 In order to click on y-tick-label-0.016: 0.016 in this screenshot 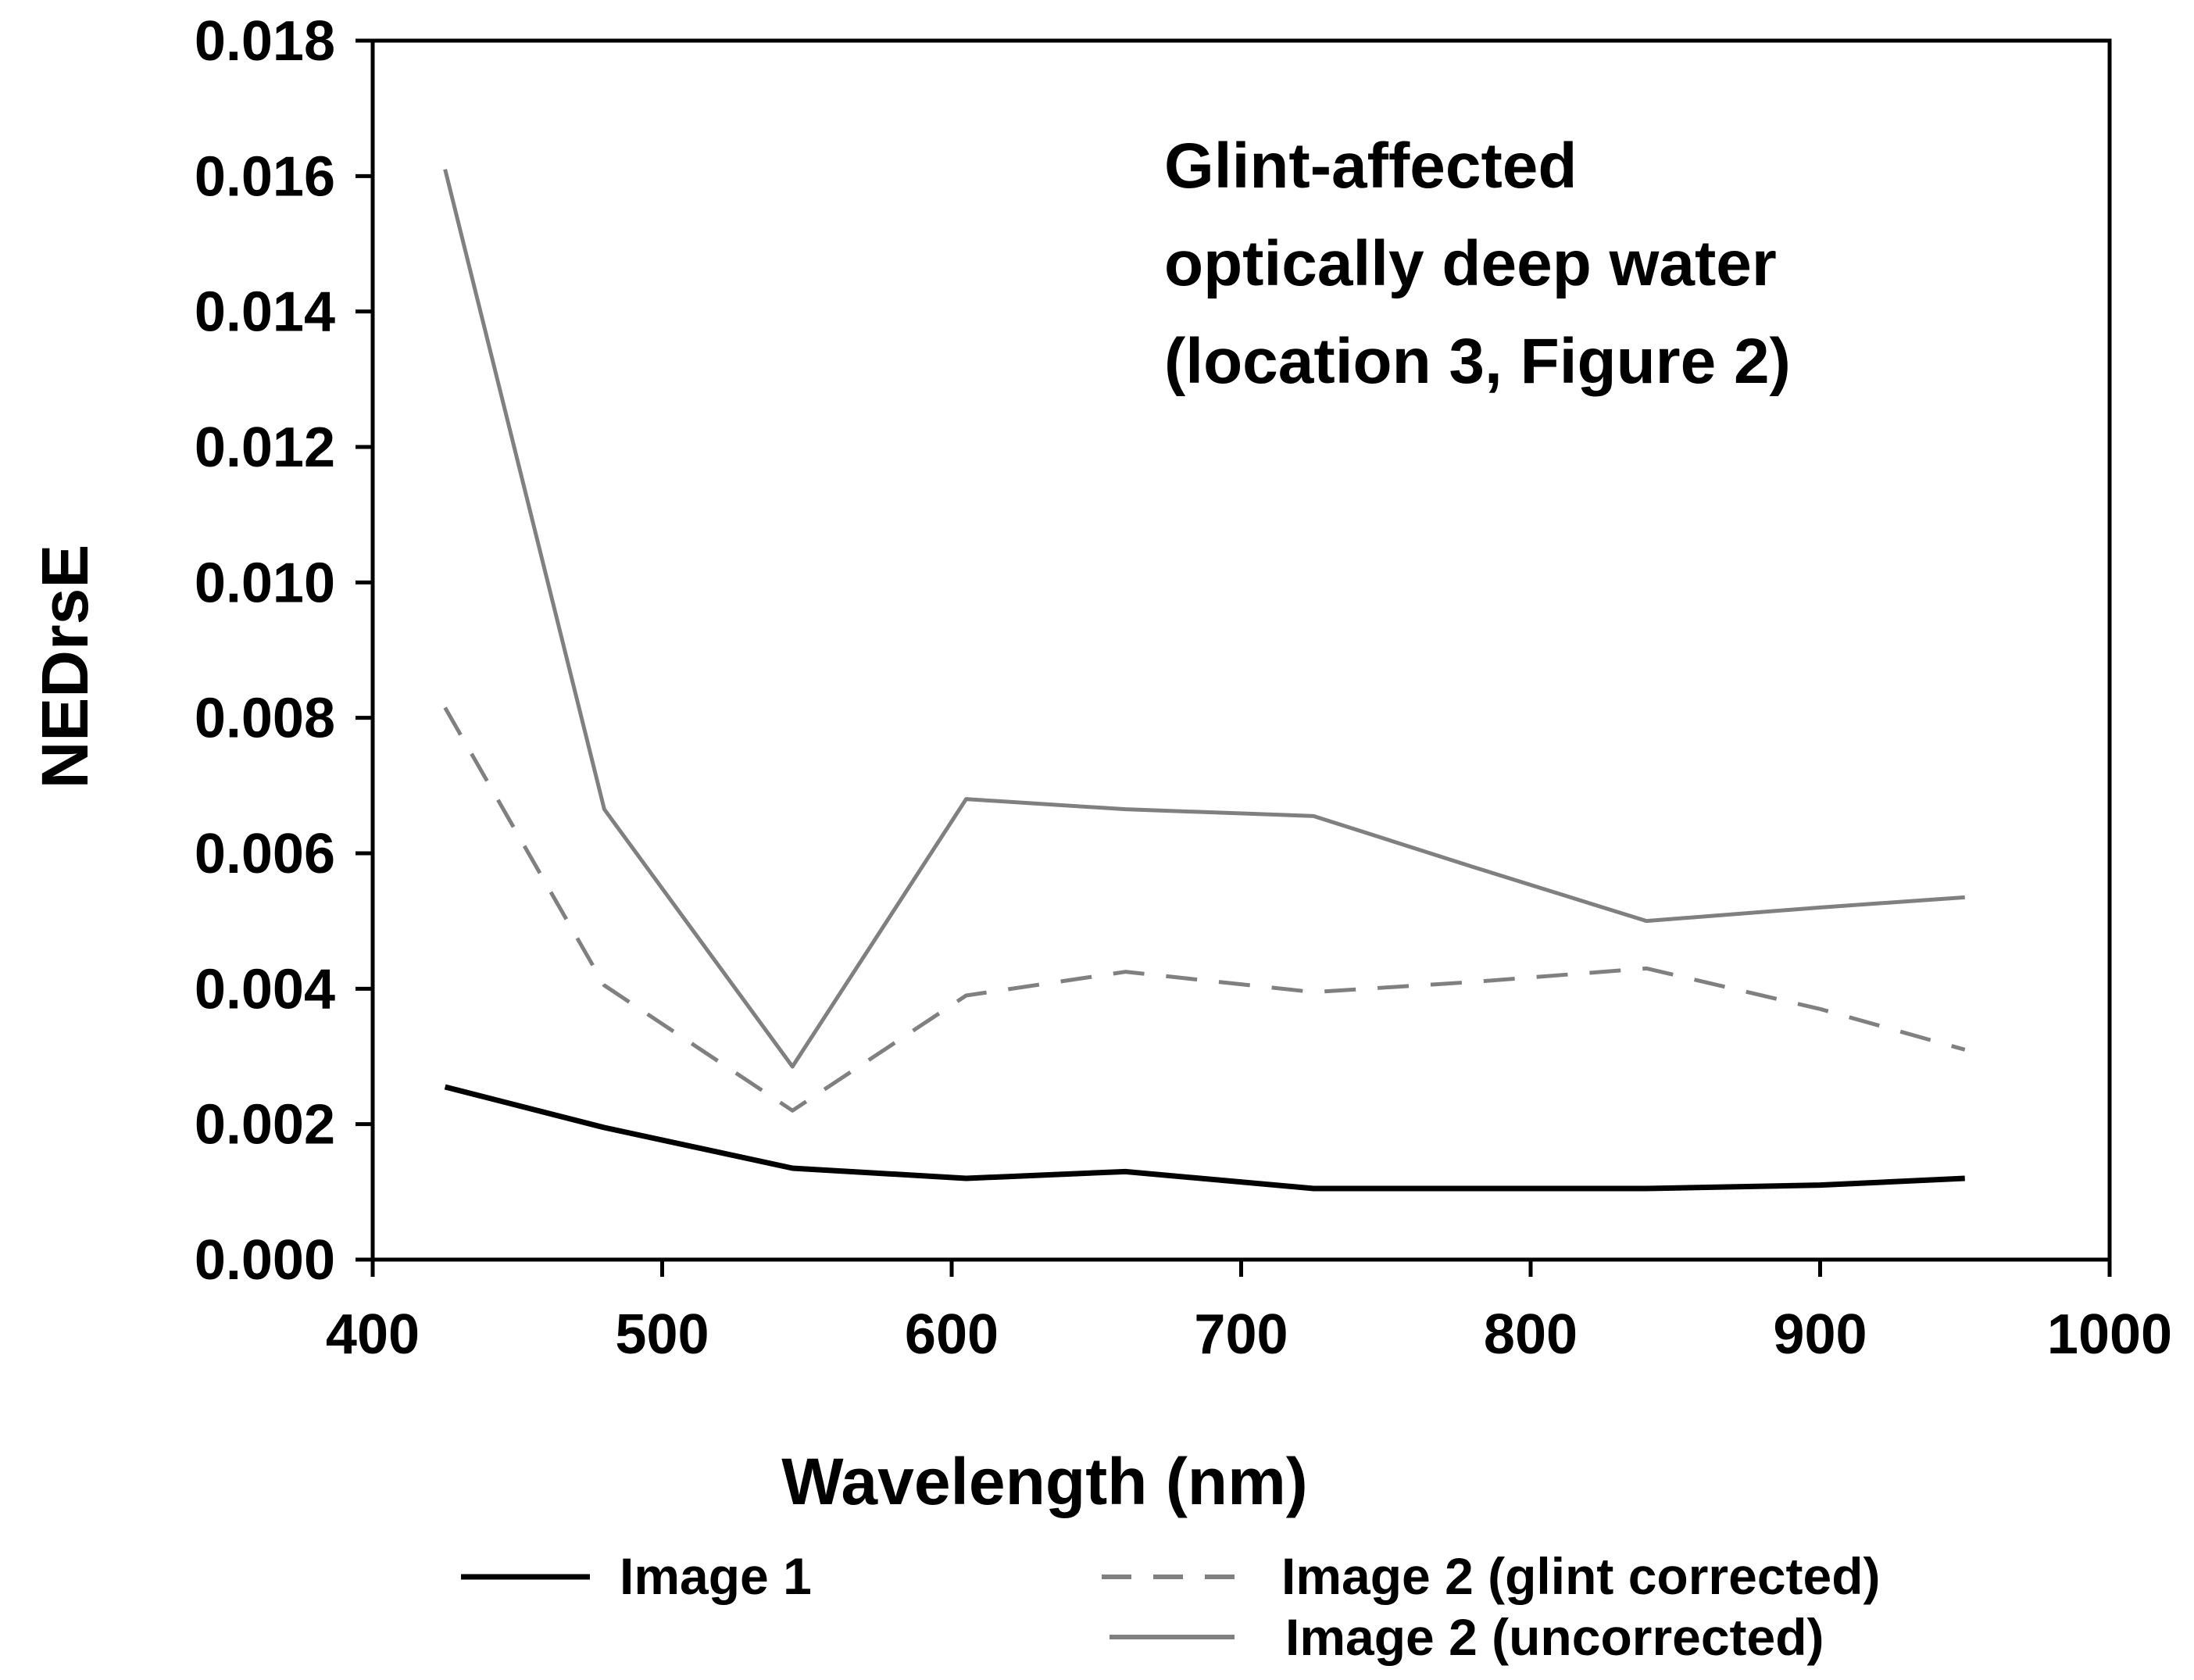, I will do `click(265, 176)`.